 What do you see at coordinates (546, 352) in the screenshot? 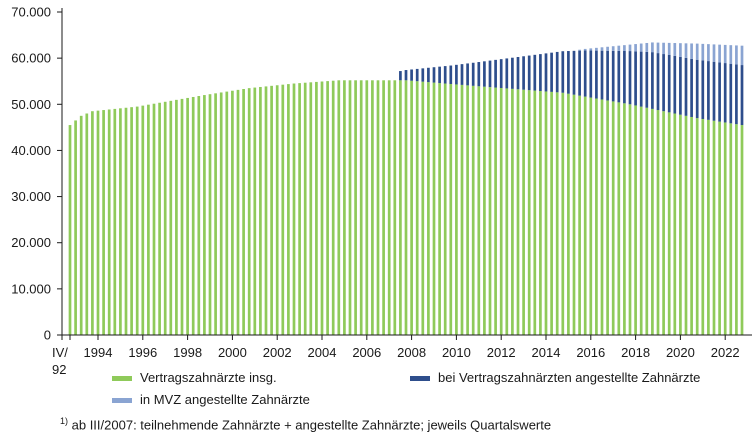
I see `x-tick-label: 2014` at bounding box center [546, 352].